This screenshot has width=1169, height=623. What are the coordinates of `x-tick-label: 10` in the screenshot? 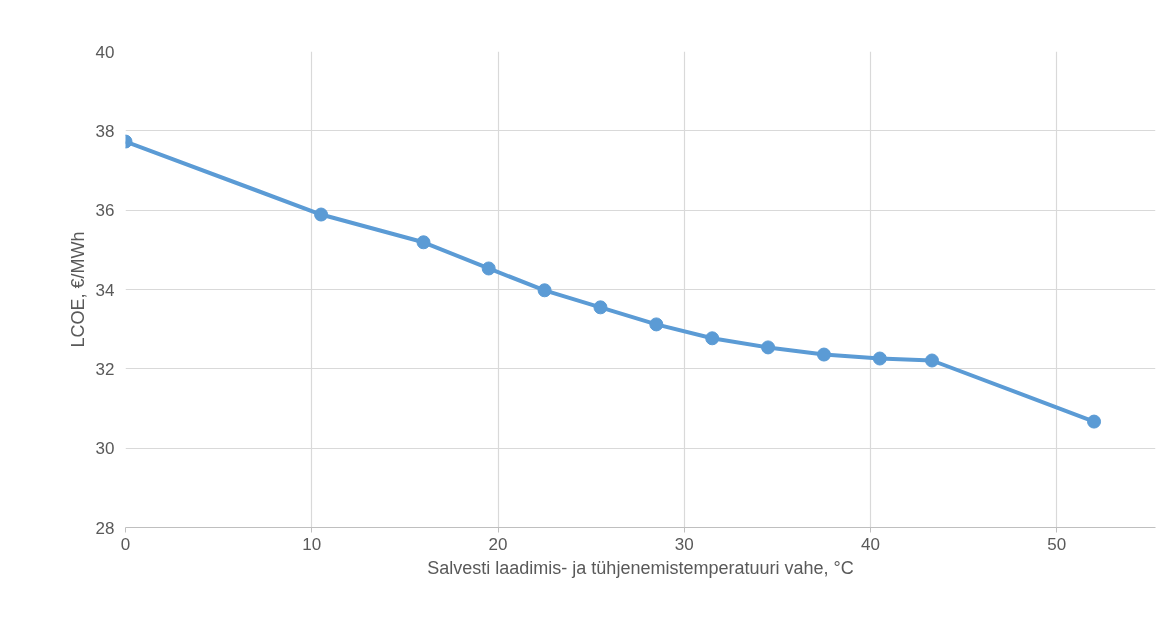 It's located at (312, 544).